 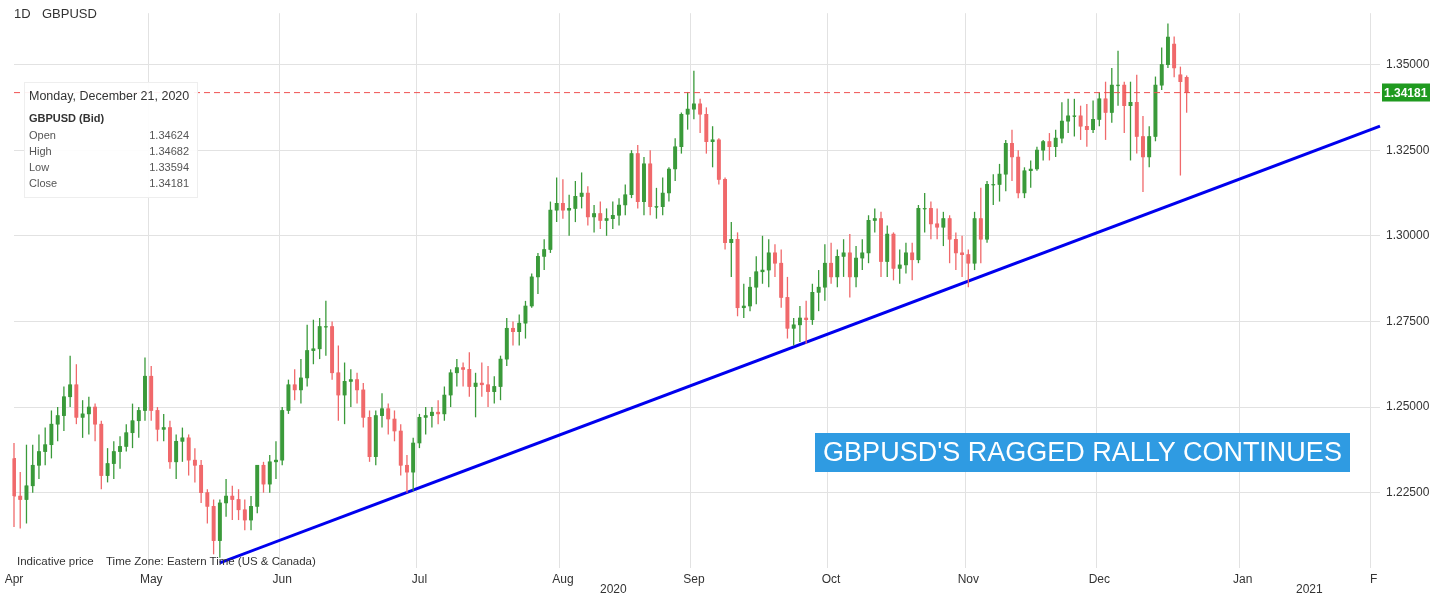 I want to click on annotation: 1.34624, so click(x=169, y=135).